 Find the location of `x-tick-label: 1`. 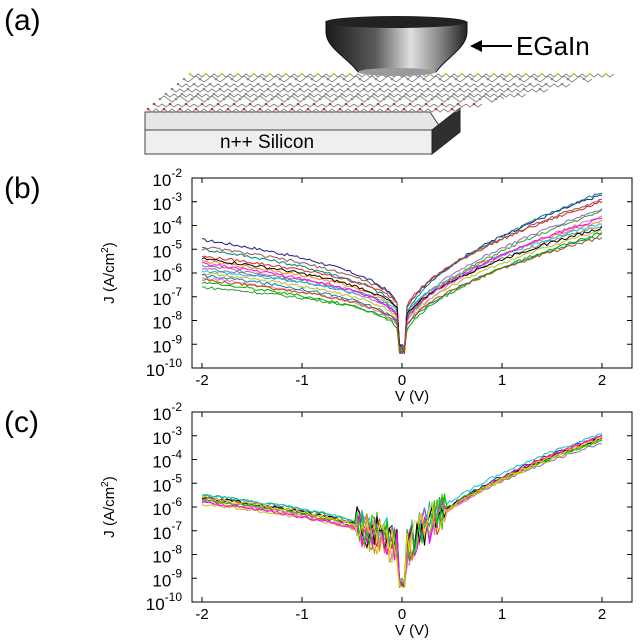

x-tick-label: 1 is located at coordinates (502, 614).